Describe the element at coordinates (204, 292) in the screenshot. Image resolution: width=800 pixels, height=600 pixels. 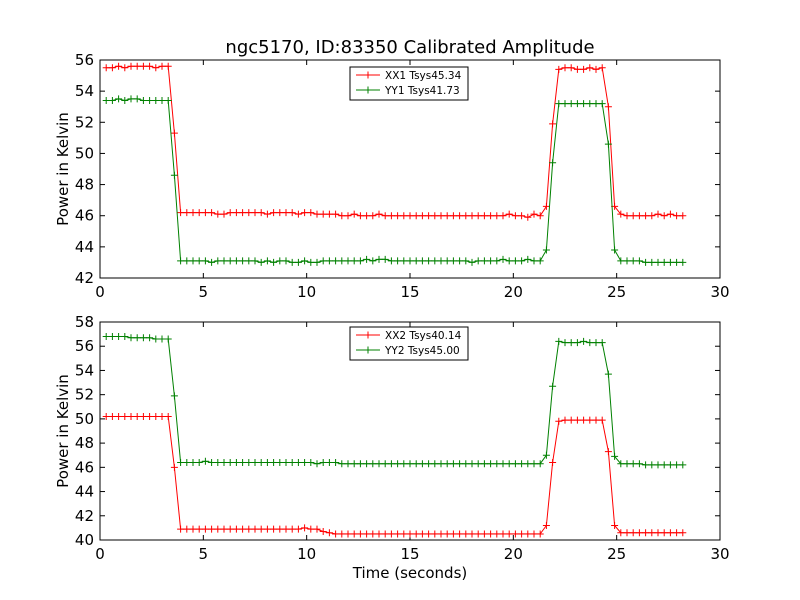
I see `x-tick-label: 5` at that location.